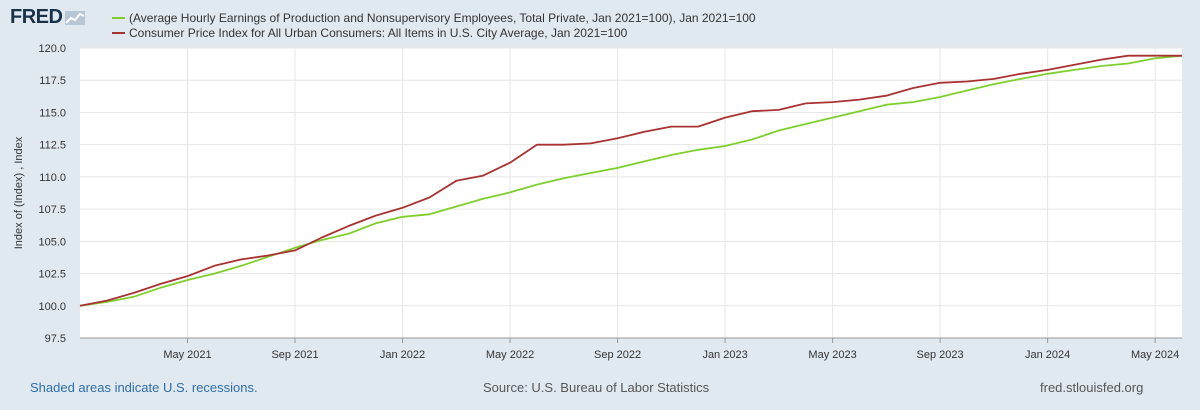 This screenshot has width=1200, height=410. What do you see at coordinates (52, 307) in the screenshot?
I see `y-tick-label: 100.0` at bounding box center [52, 307].